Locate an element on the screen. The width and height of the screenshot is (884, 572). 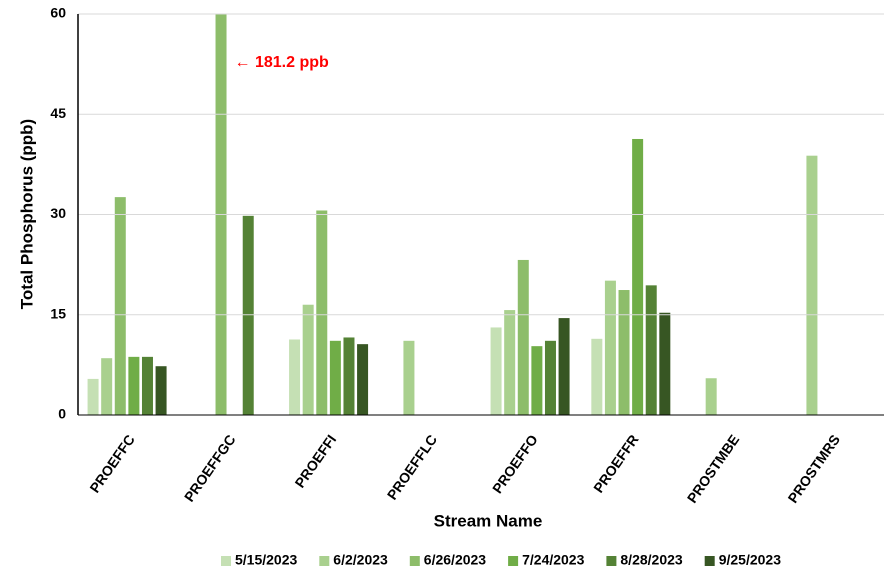
x-axis-label: Stream Name is located at coordinates (488, 520).